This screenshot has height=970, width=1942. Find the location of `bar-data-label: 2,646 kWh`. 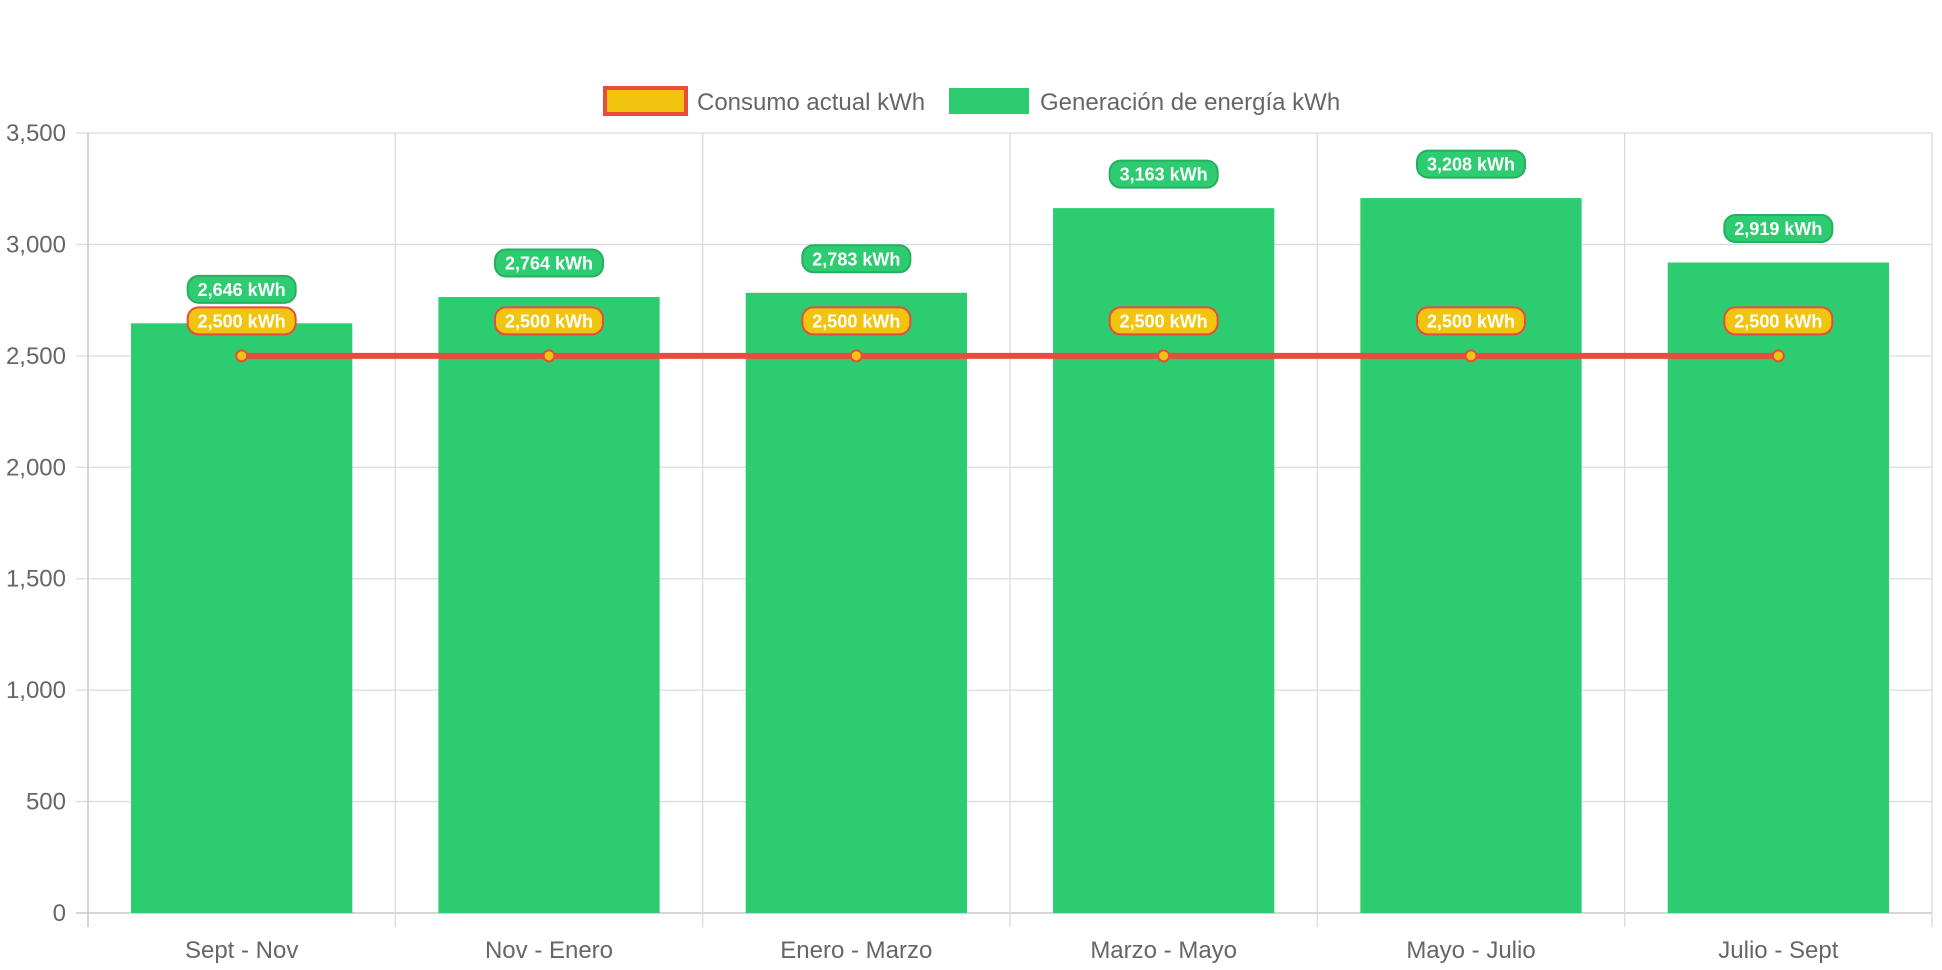

bar-data-label: 2,646 kWh is located at coordinates (242, 290).